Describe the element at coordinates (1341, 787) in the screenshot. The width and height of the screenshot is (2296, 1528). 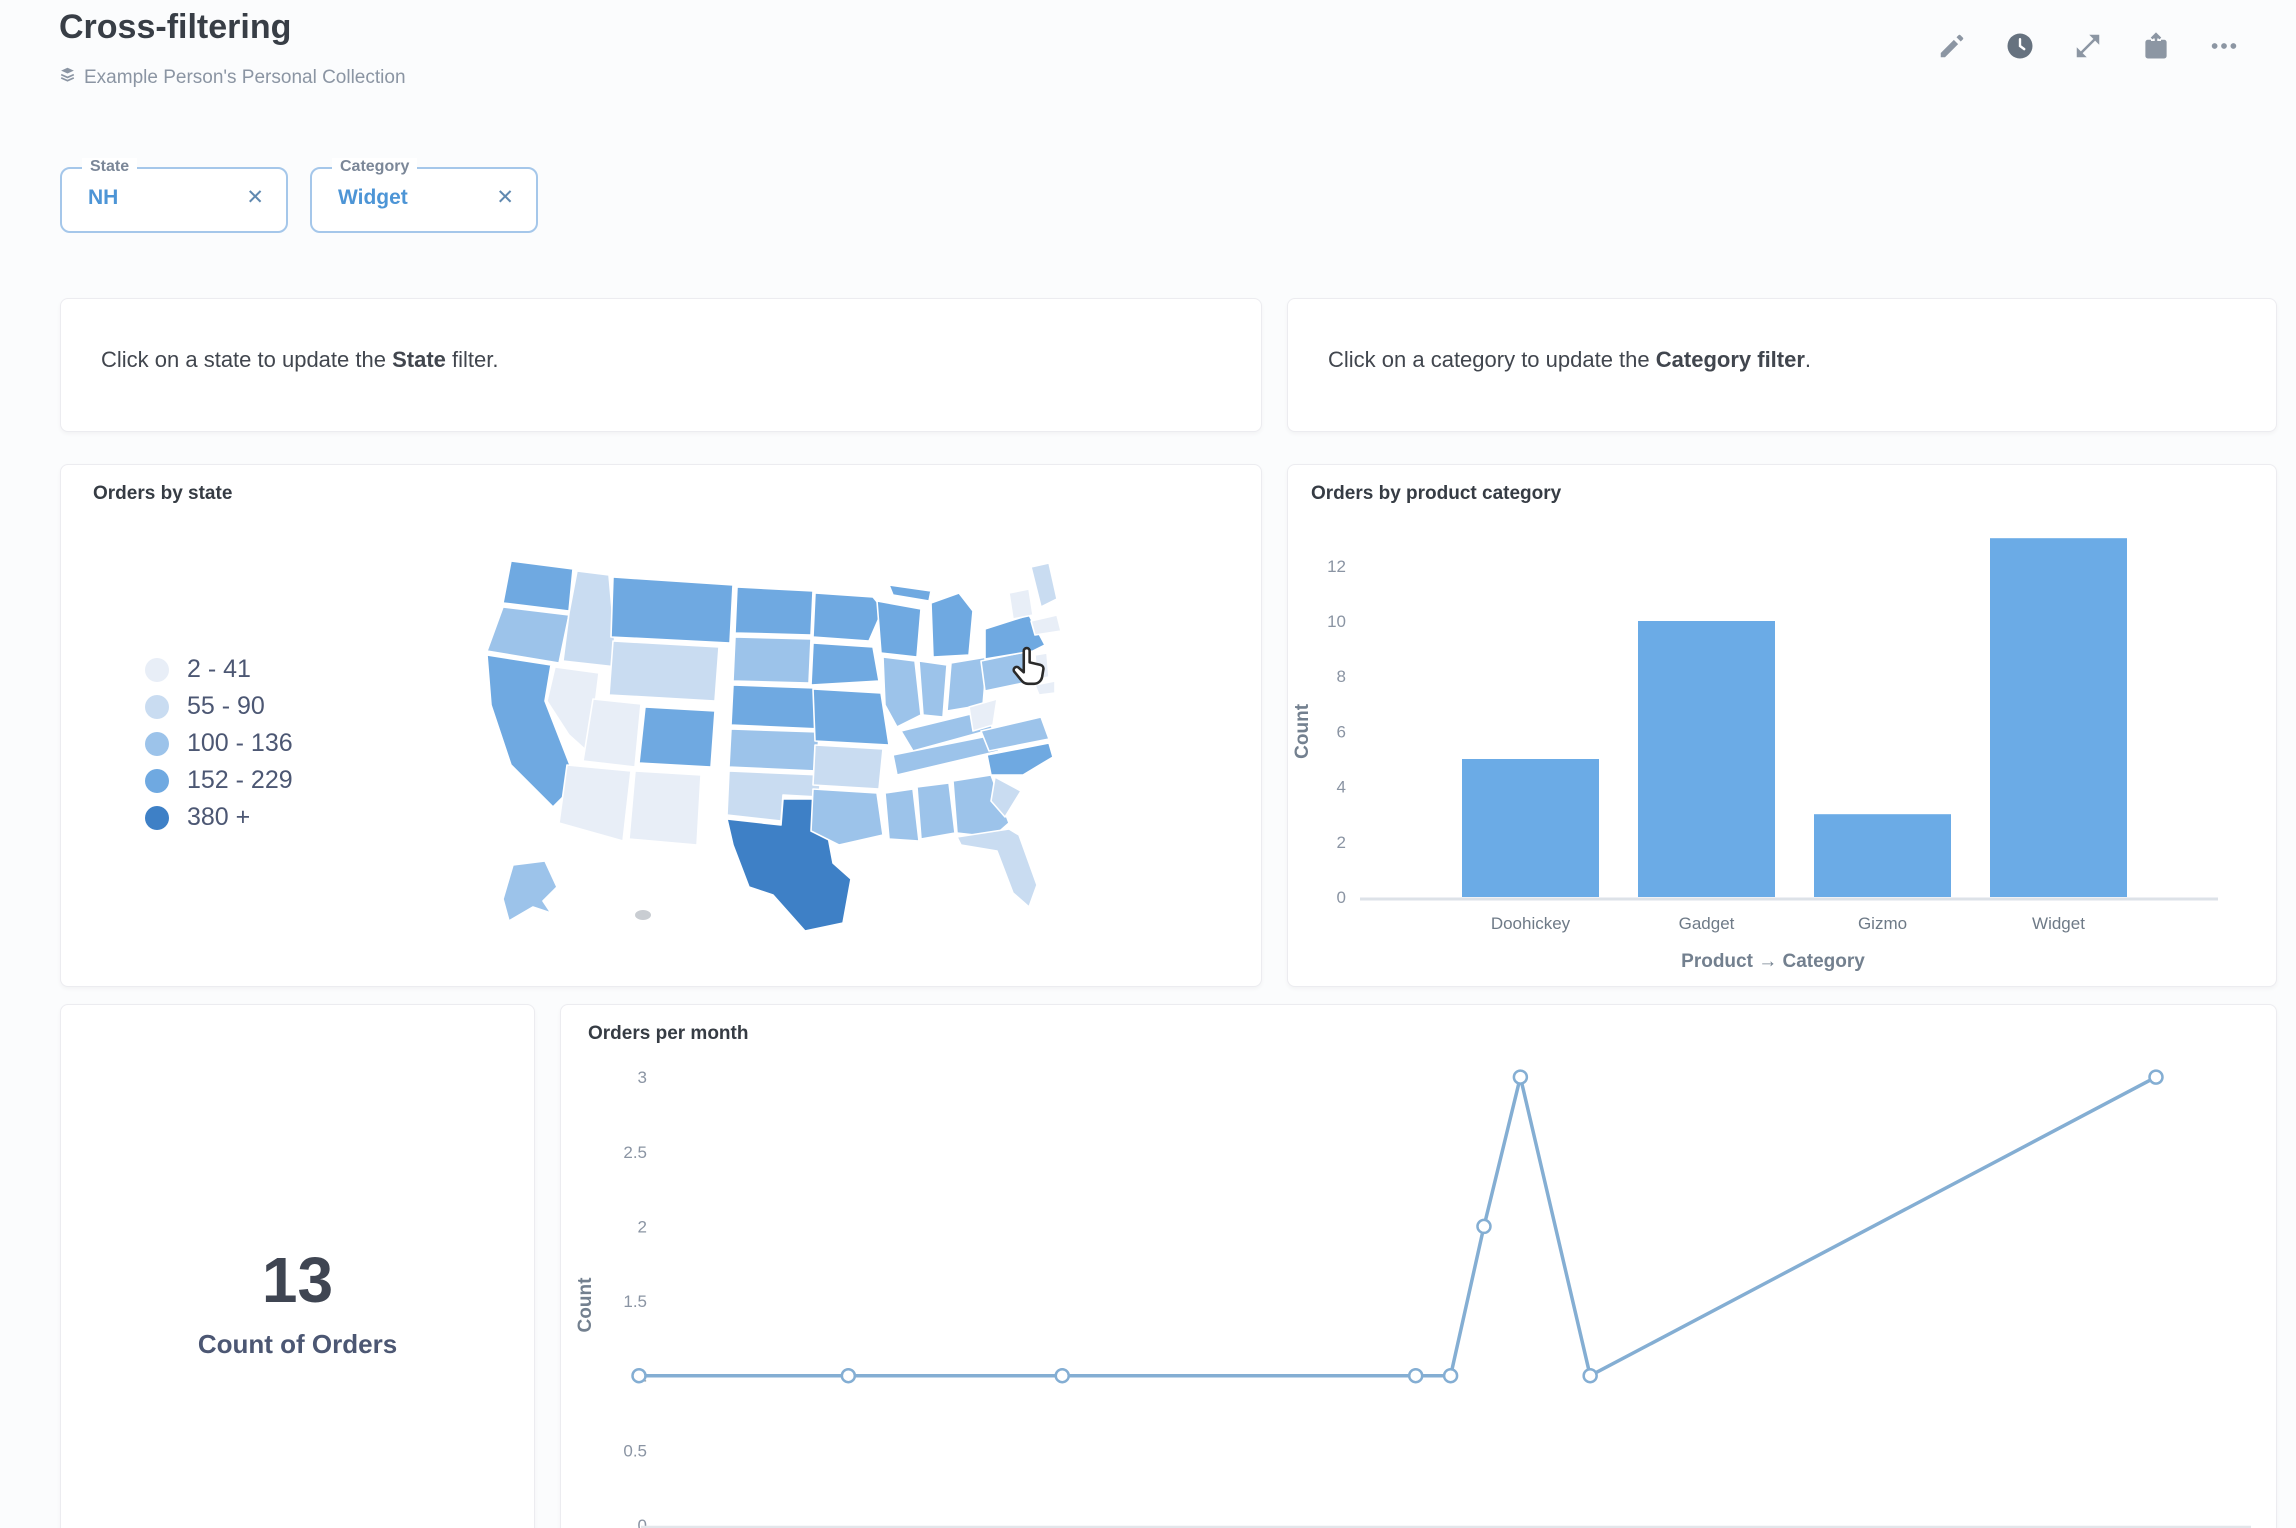
I see `svg-text: 4` at that location.